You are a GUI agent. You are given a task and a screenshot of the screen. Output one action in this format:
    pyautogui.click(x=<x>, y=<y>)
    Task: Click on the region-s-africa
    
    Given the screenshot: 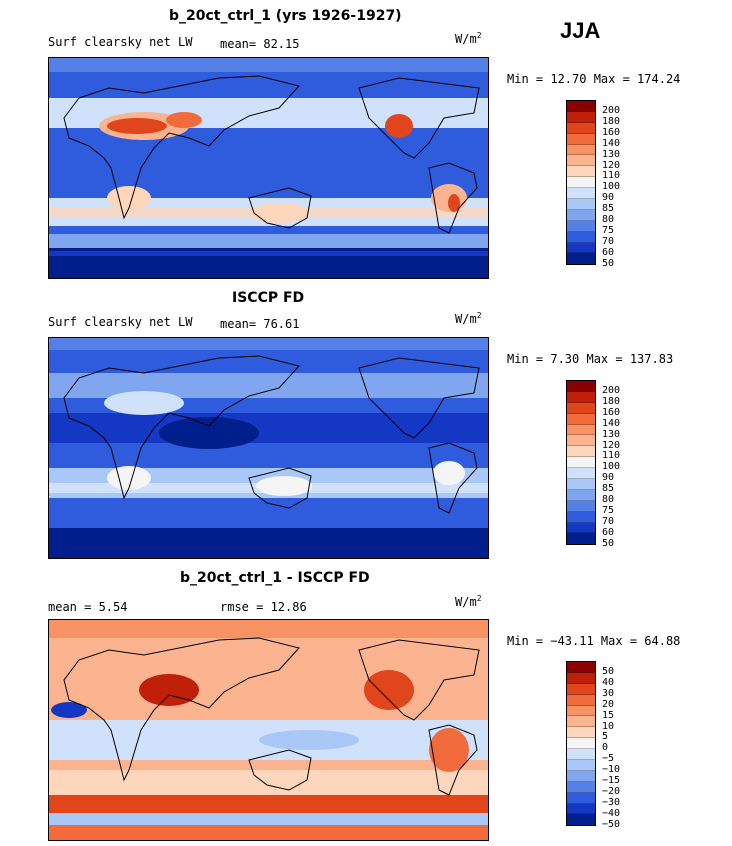 What is the action you would take?
    pyautogui.click(x=129, y=478)
    